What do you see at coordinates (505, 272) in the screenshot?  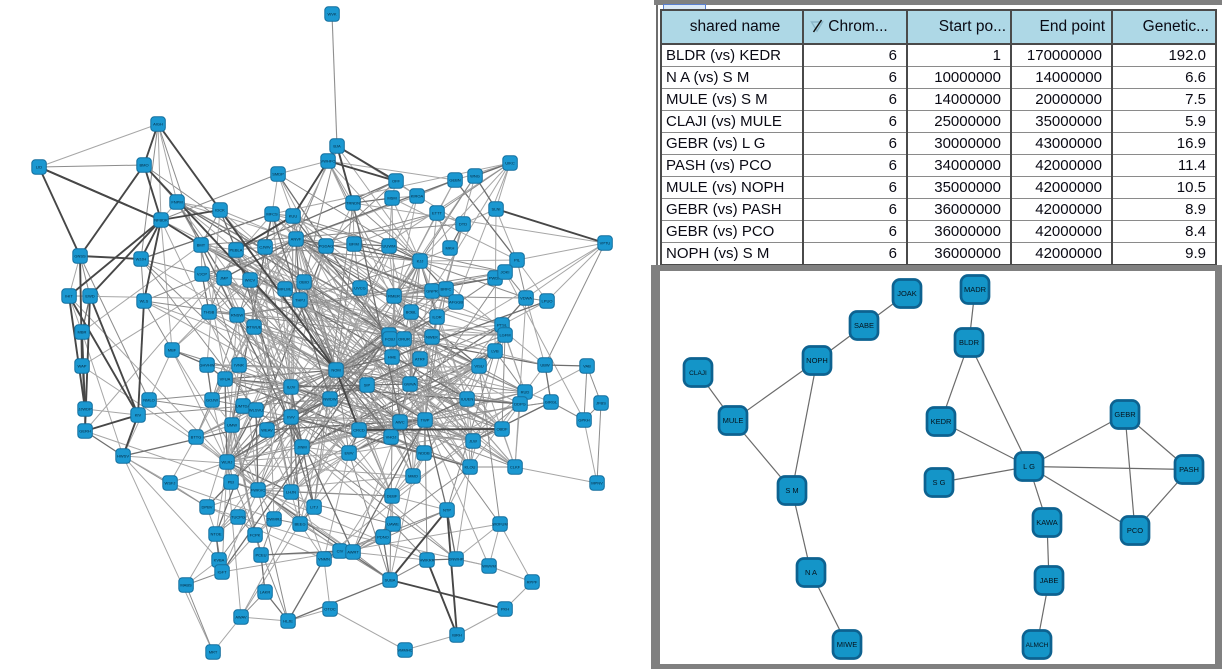 I see `svg-text: JOKI` at bounding box center [505, 272].